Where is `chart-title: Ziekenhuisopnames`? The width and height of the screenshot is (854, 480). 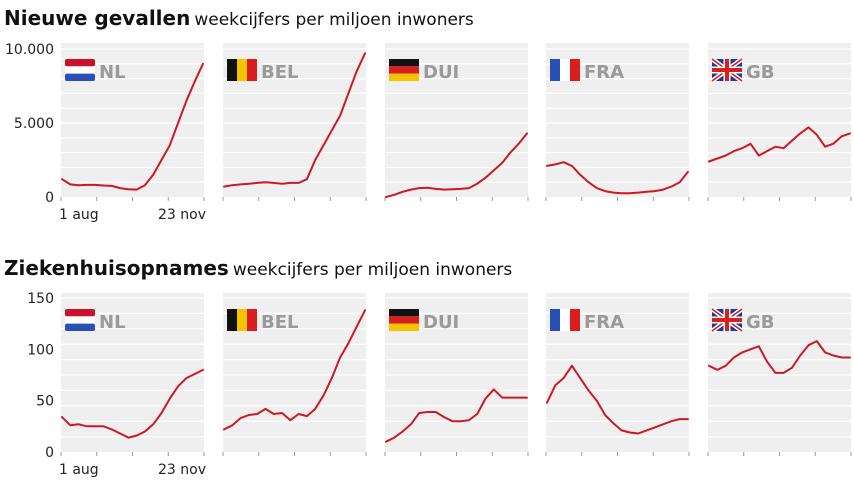 chart-title: Ziekenhuisopnames is located at coordinates (116, 268).